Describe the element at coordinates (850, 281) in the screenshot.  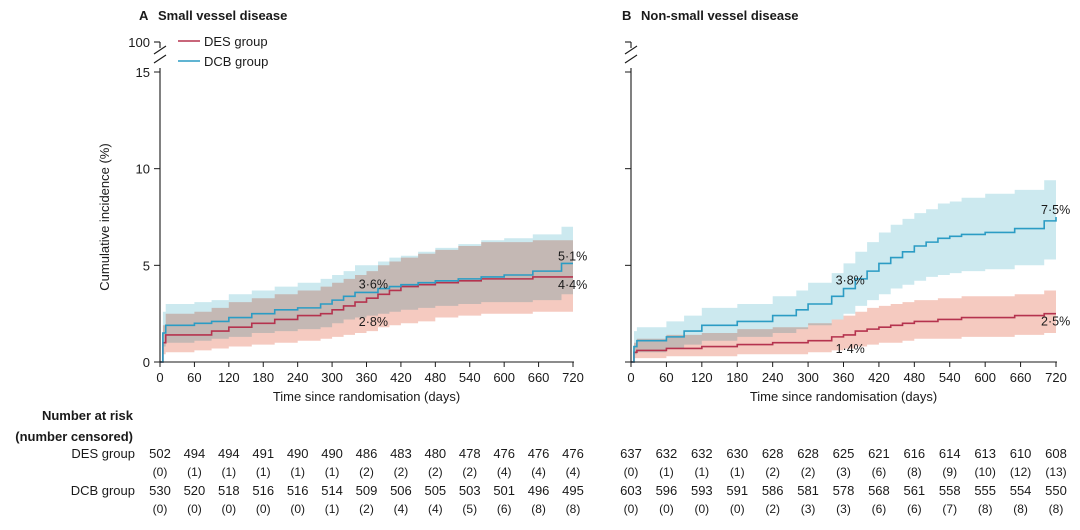
I see `annotation-value: 3·8%` at that location.